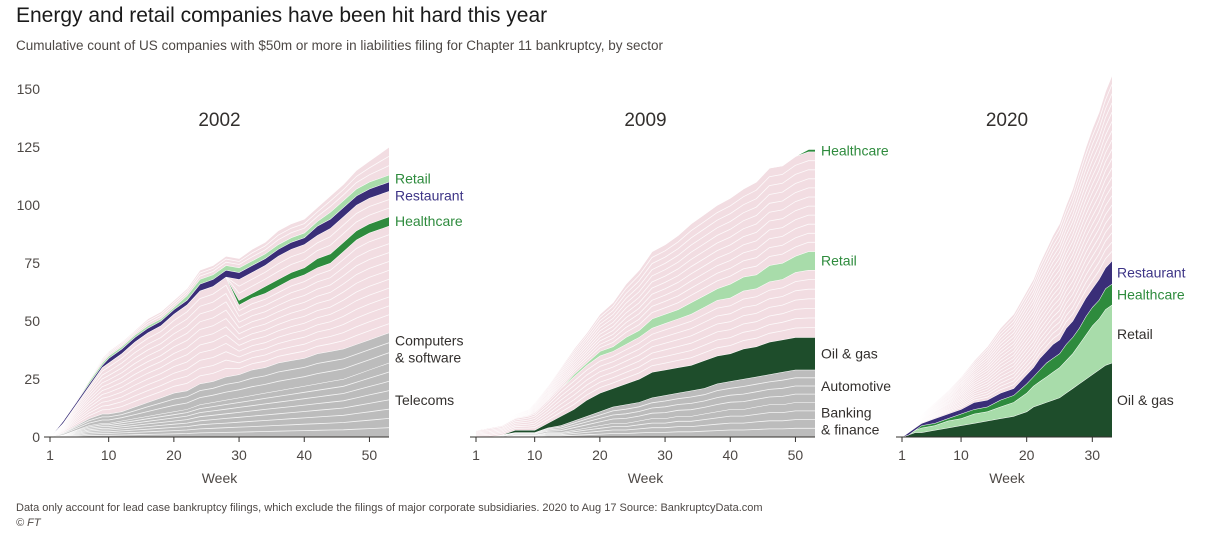 The height and width of the screenshot is (541, 1219). What do you see at coordinates (645, 120) in the screenshot?
I see `panel-title: 2009` at bounding box center [645, 120].